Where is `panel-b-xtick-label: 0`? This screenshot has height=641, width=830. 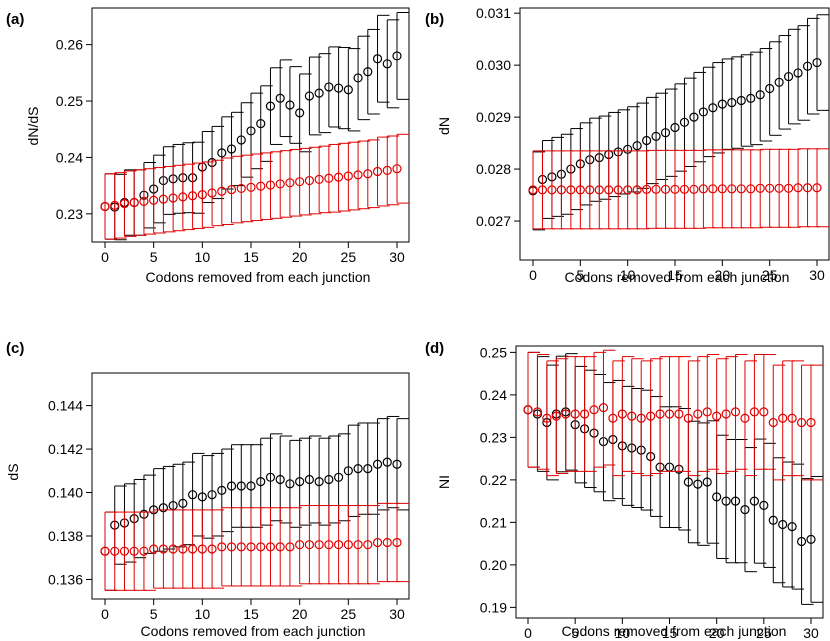 panel-b-xtick-label: 0 is located at coordinates (533, 275).